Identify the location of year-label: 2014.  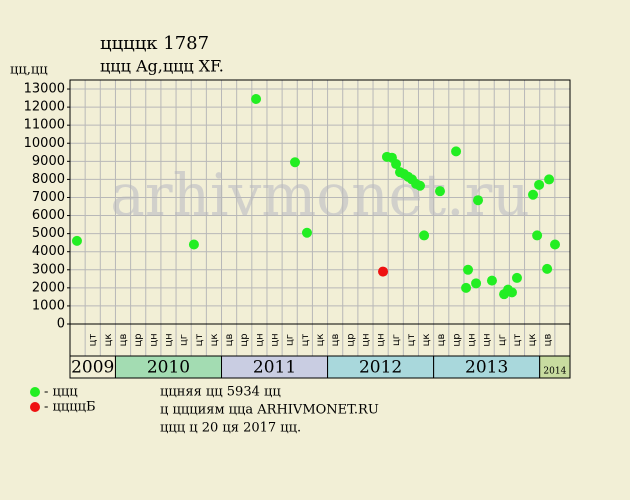
(554, 372).